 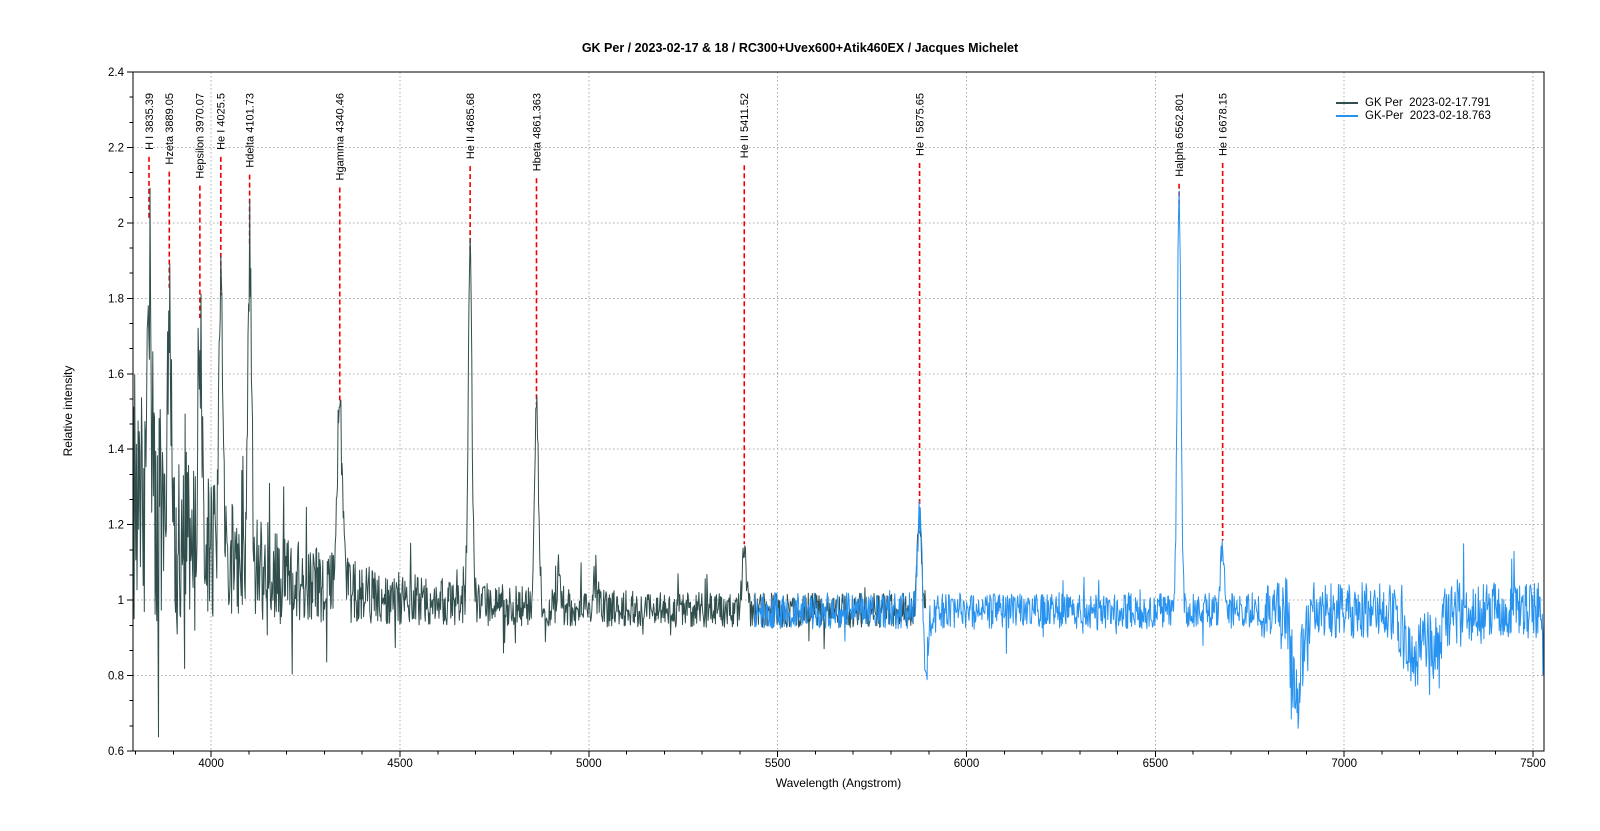 What do you see at coordinates (116, 677) in the screenshot?
I see `y-tick-label: 0.8` at bounding box center [116, 677].